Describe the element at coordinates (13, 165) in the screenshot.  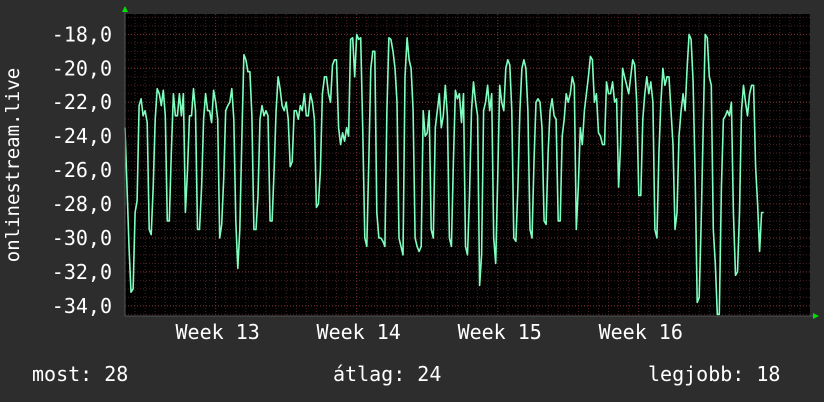
I see `y-axis-label: onlinestream.live` at that location.